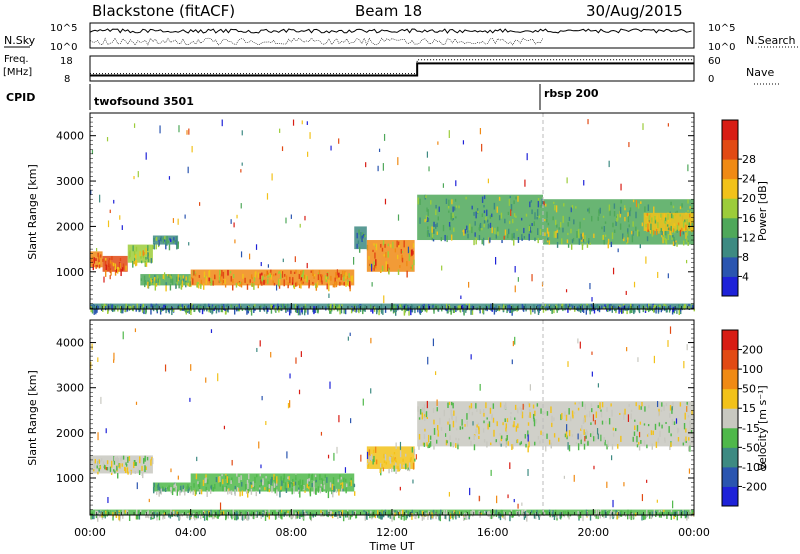 This screenshot has height=554, width=800. I want to click on heatmap-band, so click(165, 280).